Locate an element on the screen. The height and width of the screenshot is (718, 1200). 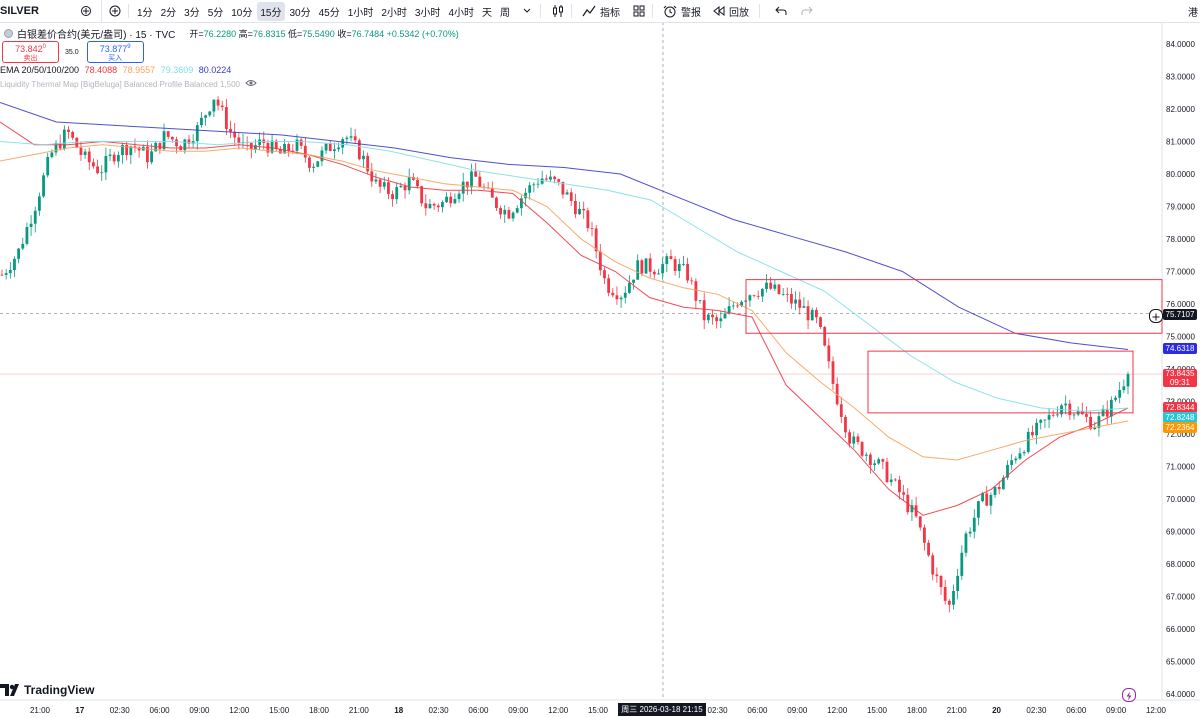
timeframe-4: 10分 is located at coordinates (242, 13).